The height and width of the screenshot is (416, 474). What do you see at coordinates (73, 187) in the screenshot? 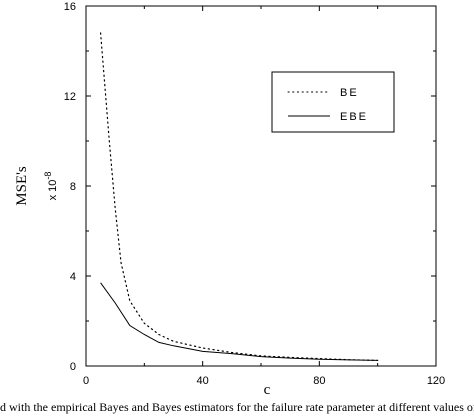
I see `y-tick-label: 8` at bounding box center [73, 187].